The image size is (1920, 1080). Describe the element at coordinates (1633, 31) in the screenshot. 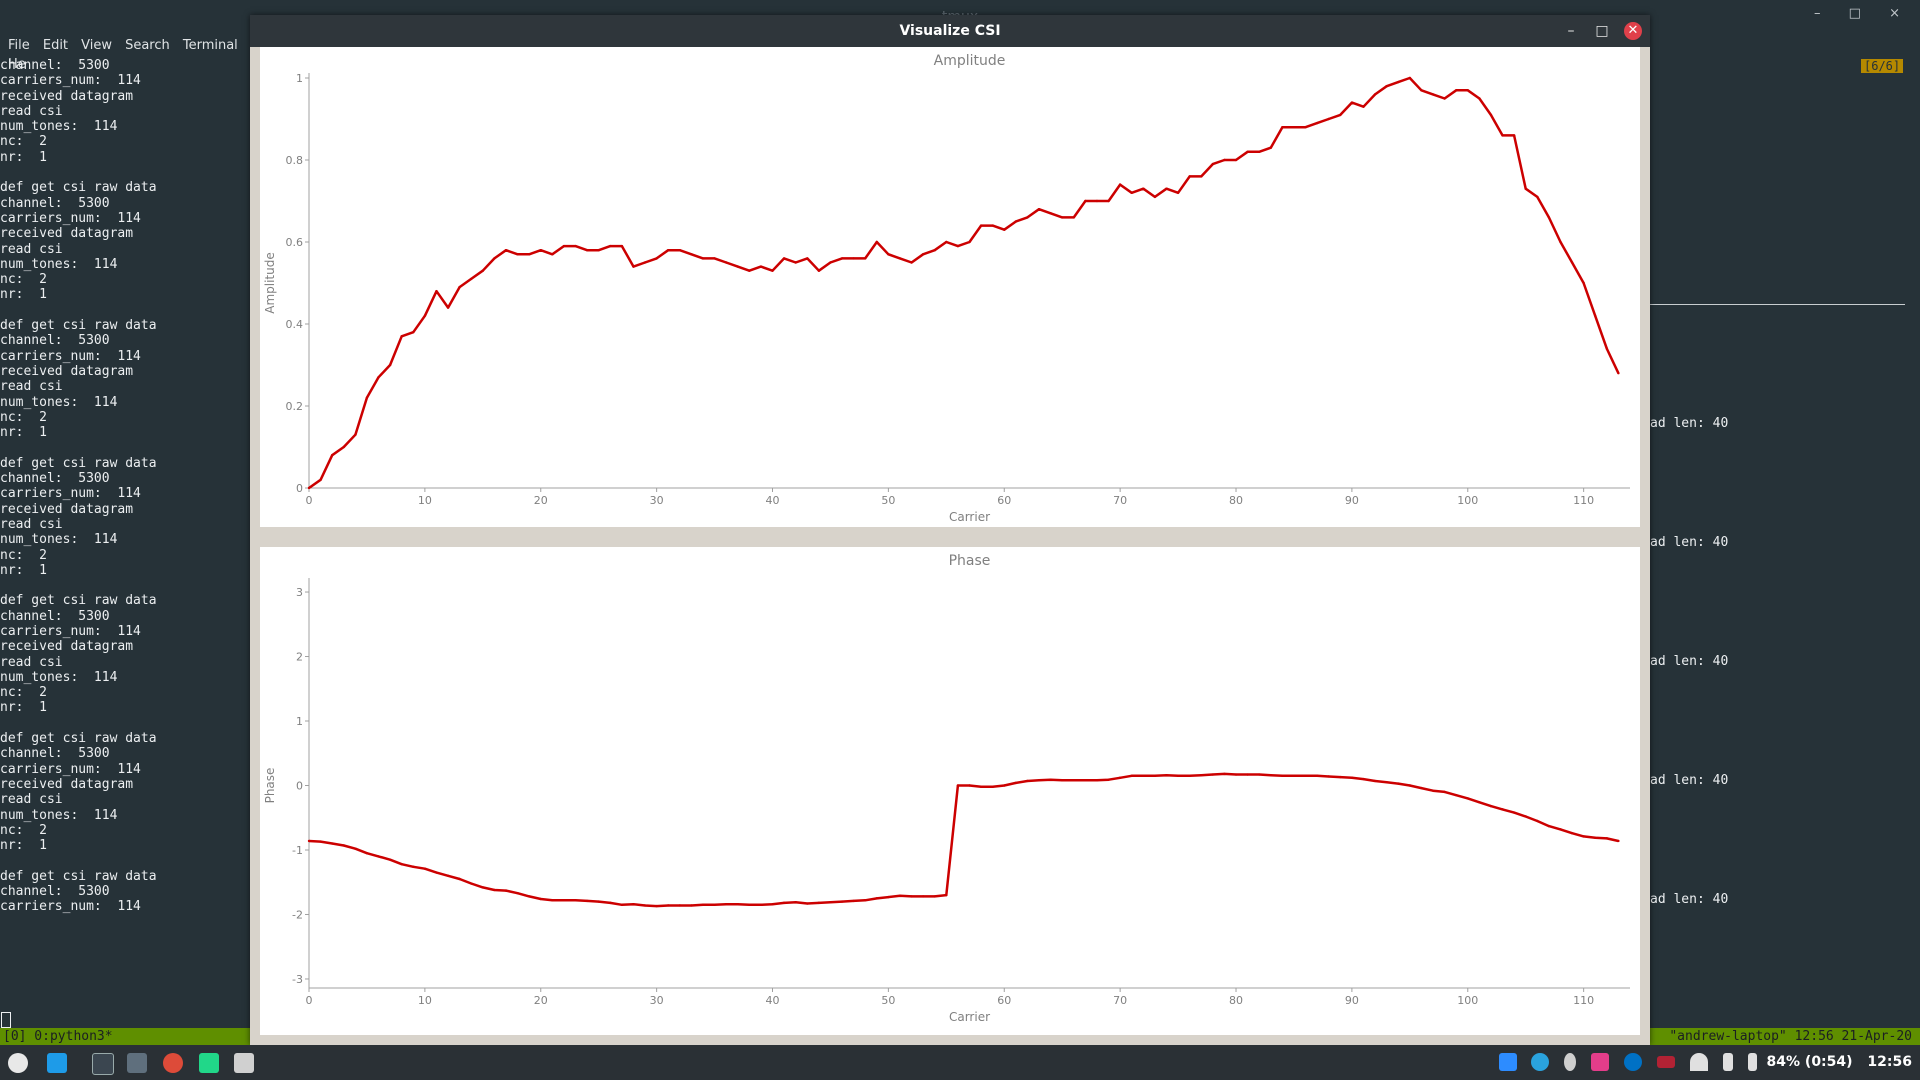

I see `close-button: ✕` at that location.